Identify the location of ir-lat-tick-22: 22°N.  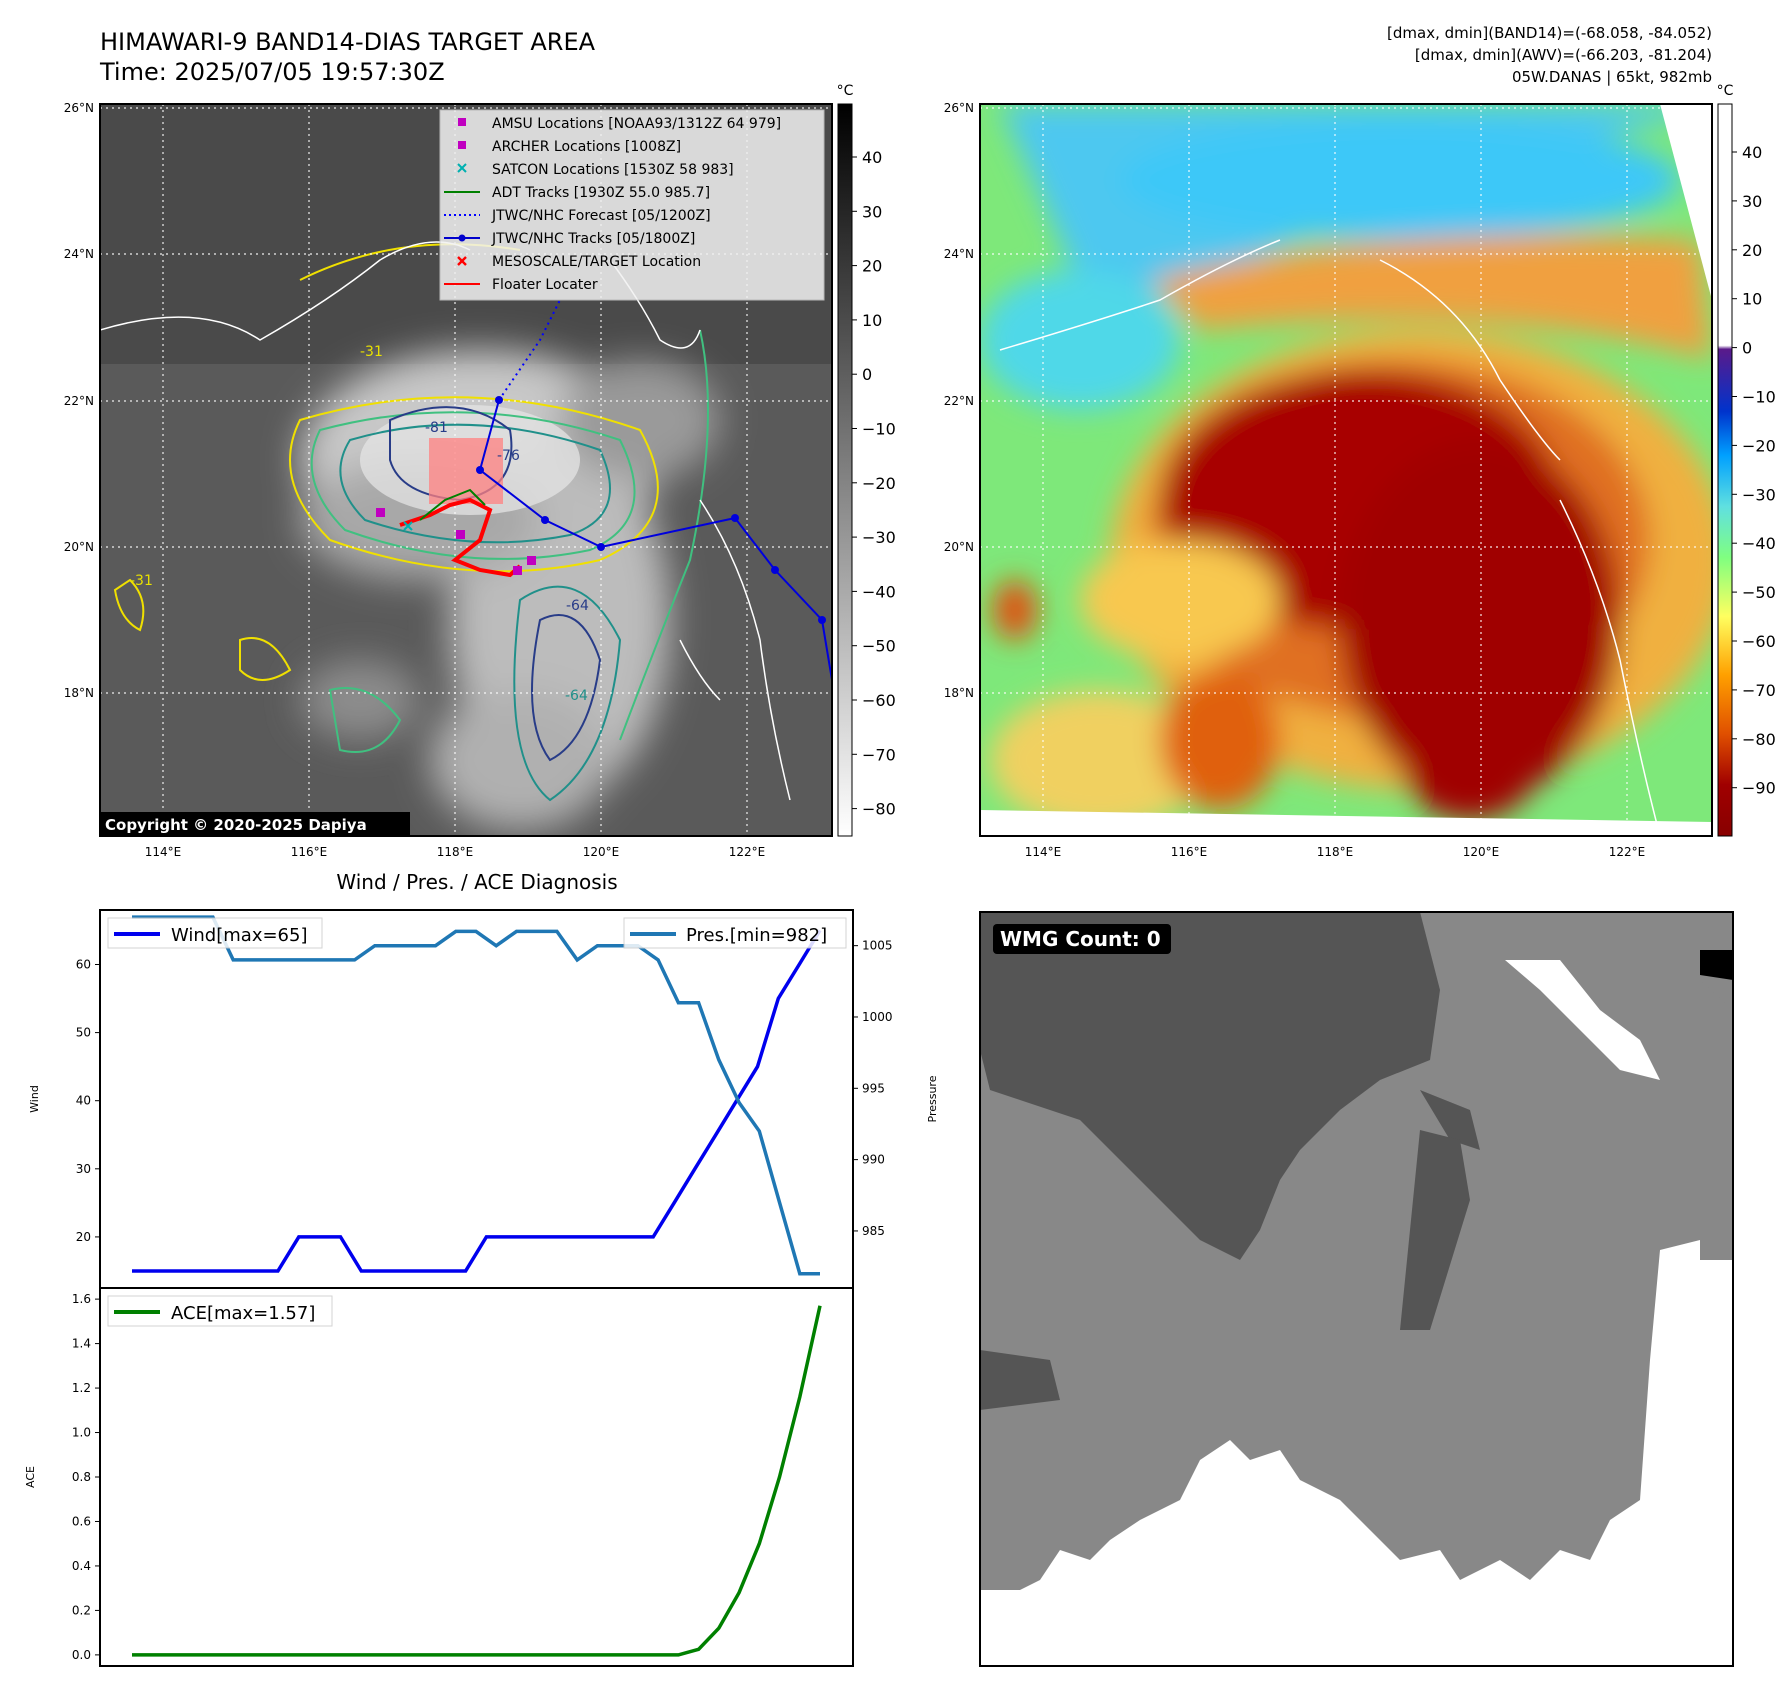
(79, 401).